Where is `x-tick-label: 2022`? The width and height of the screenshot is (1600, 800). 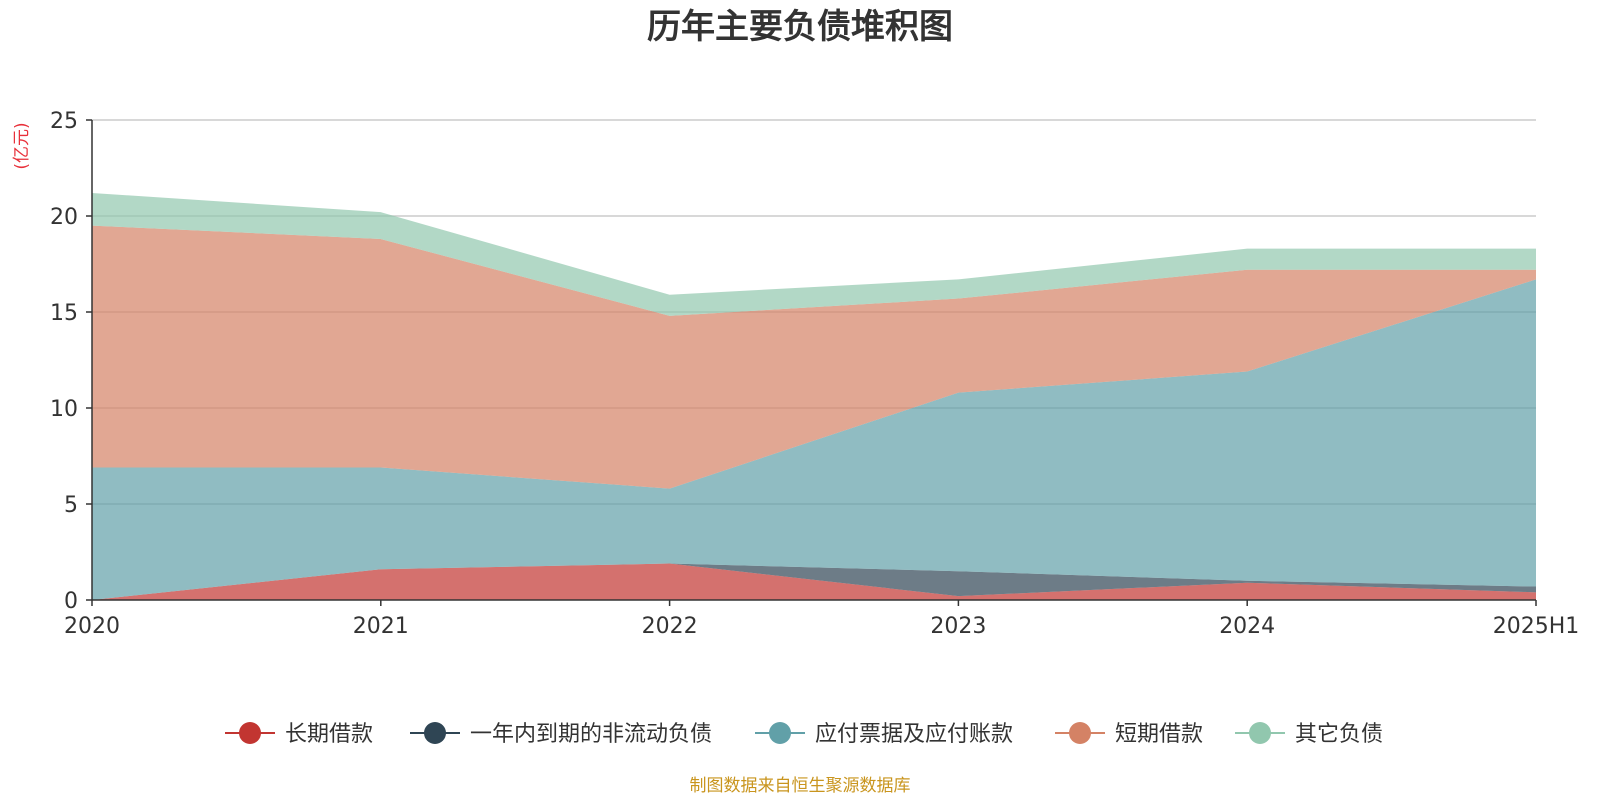 x-tick-label: 2022 is located at coordinates (670, 626).